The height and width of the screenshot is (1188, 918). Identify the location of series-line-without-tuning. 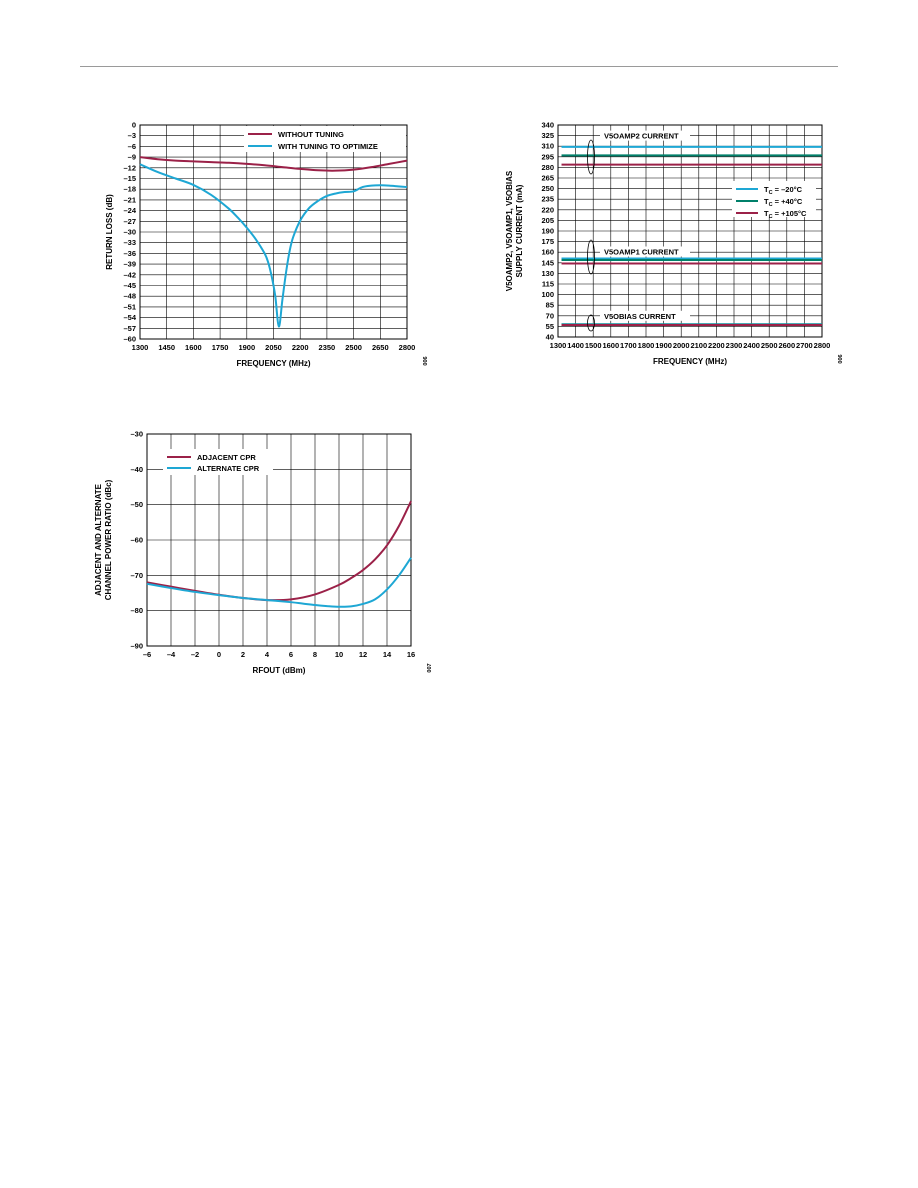
(273, 164).